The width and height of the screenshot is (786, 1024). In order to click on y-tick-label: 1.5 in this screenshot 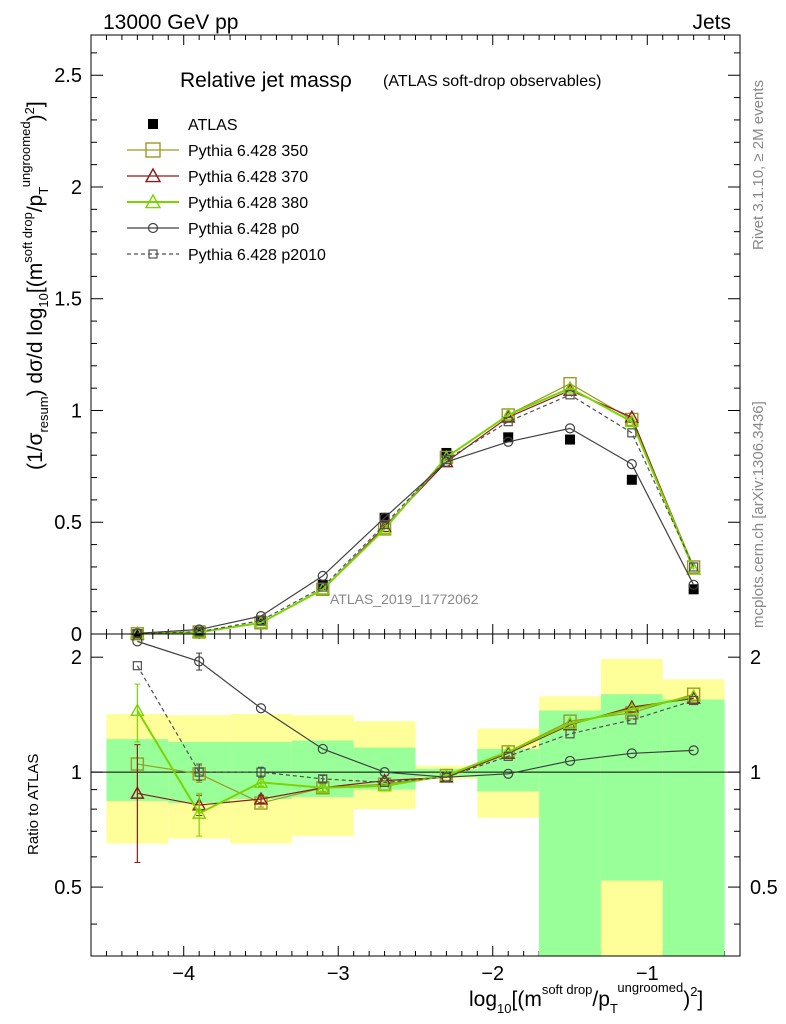, I will do `click(68, 300)`.